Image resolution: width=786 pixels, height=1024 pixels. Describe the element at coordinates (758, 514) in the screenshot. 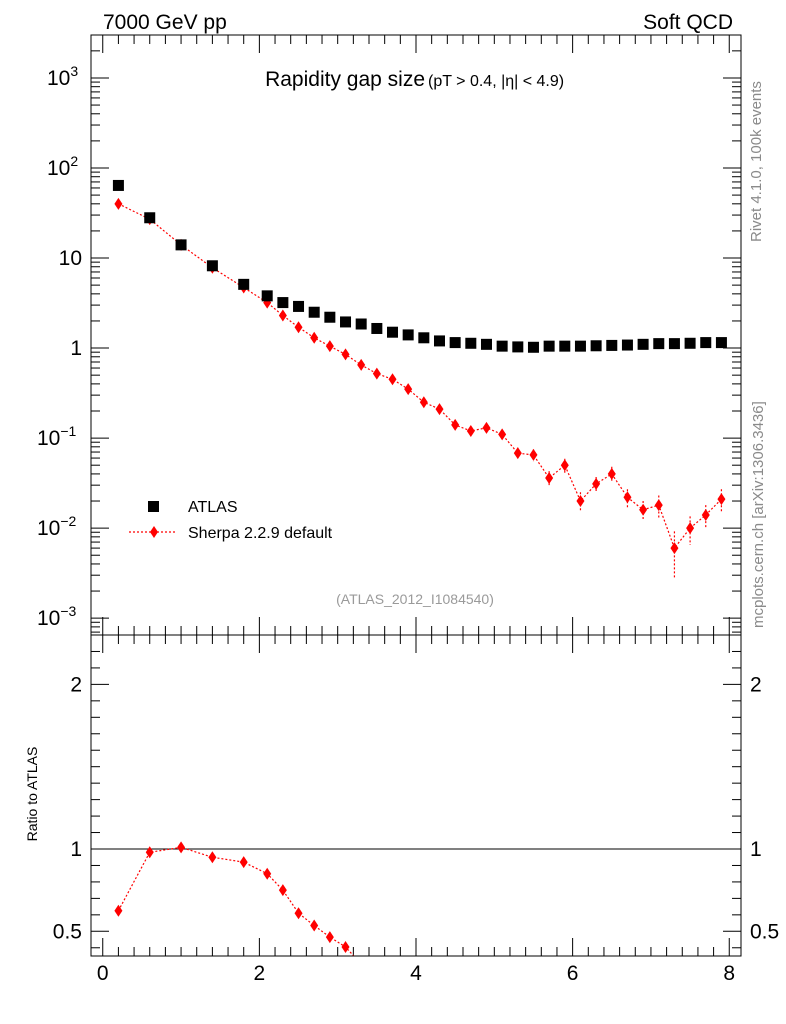

I see `mcplots-reference-label: mcplots.cern.ch [arXiv:1306.3436]` at that location.